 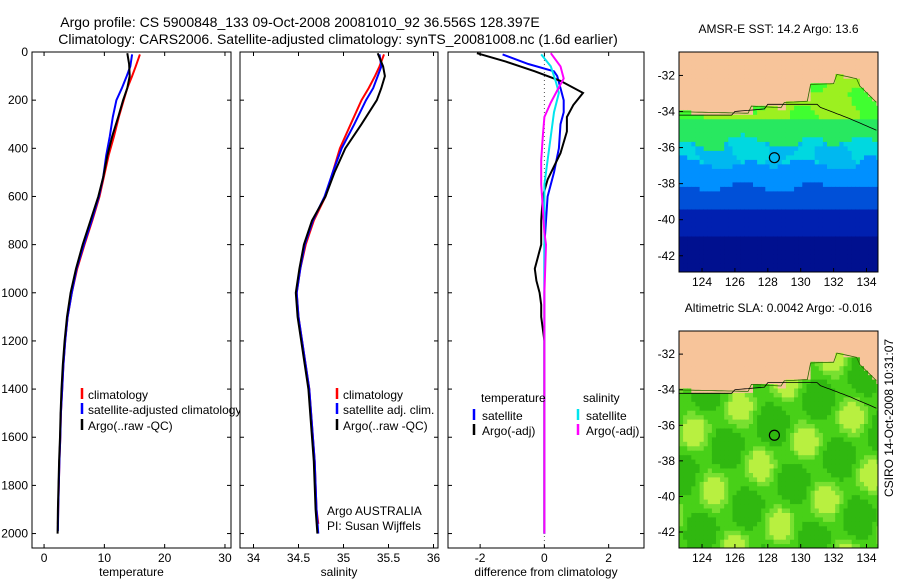 What do you see at coordinates (388, 410) in the screenshot?
I see `legend-label: satellite adj. clim.` at bounding box center [388, 410].